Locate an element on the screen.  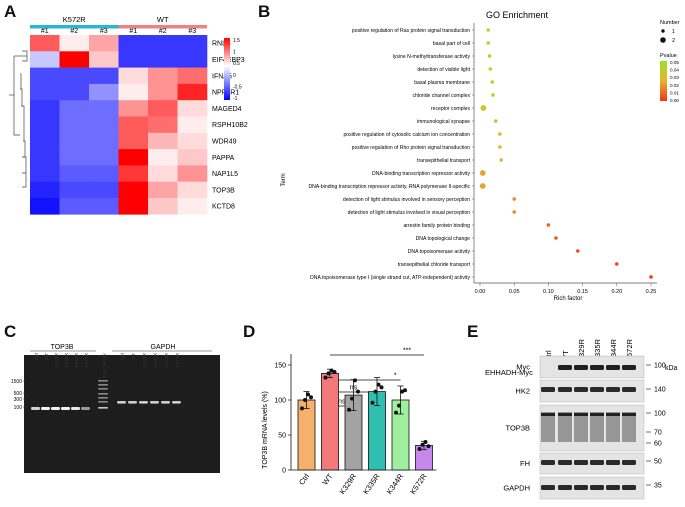
wb-blot-label: TOP3B is located at coordinates (518, 428).